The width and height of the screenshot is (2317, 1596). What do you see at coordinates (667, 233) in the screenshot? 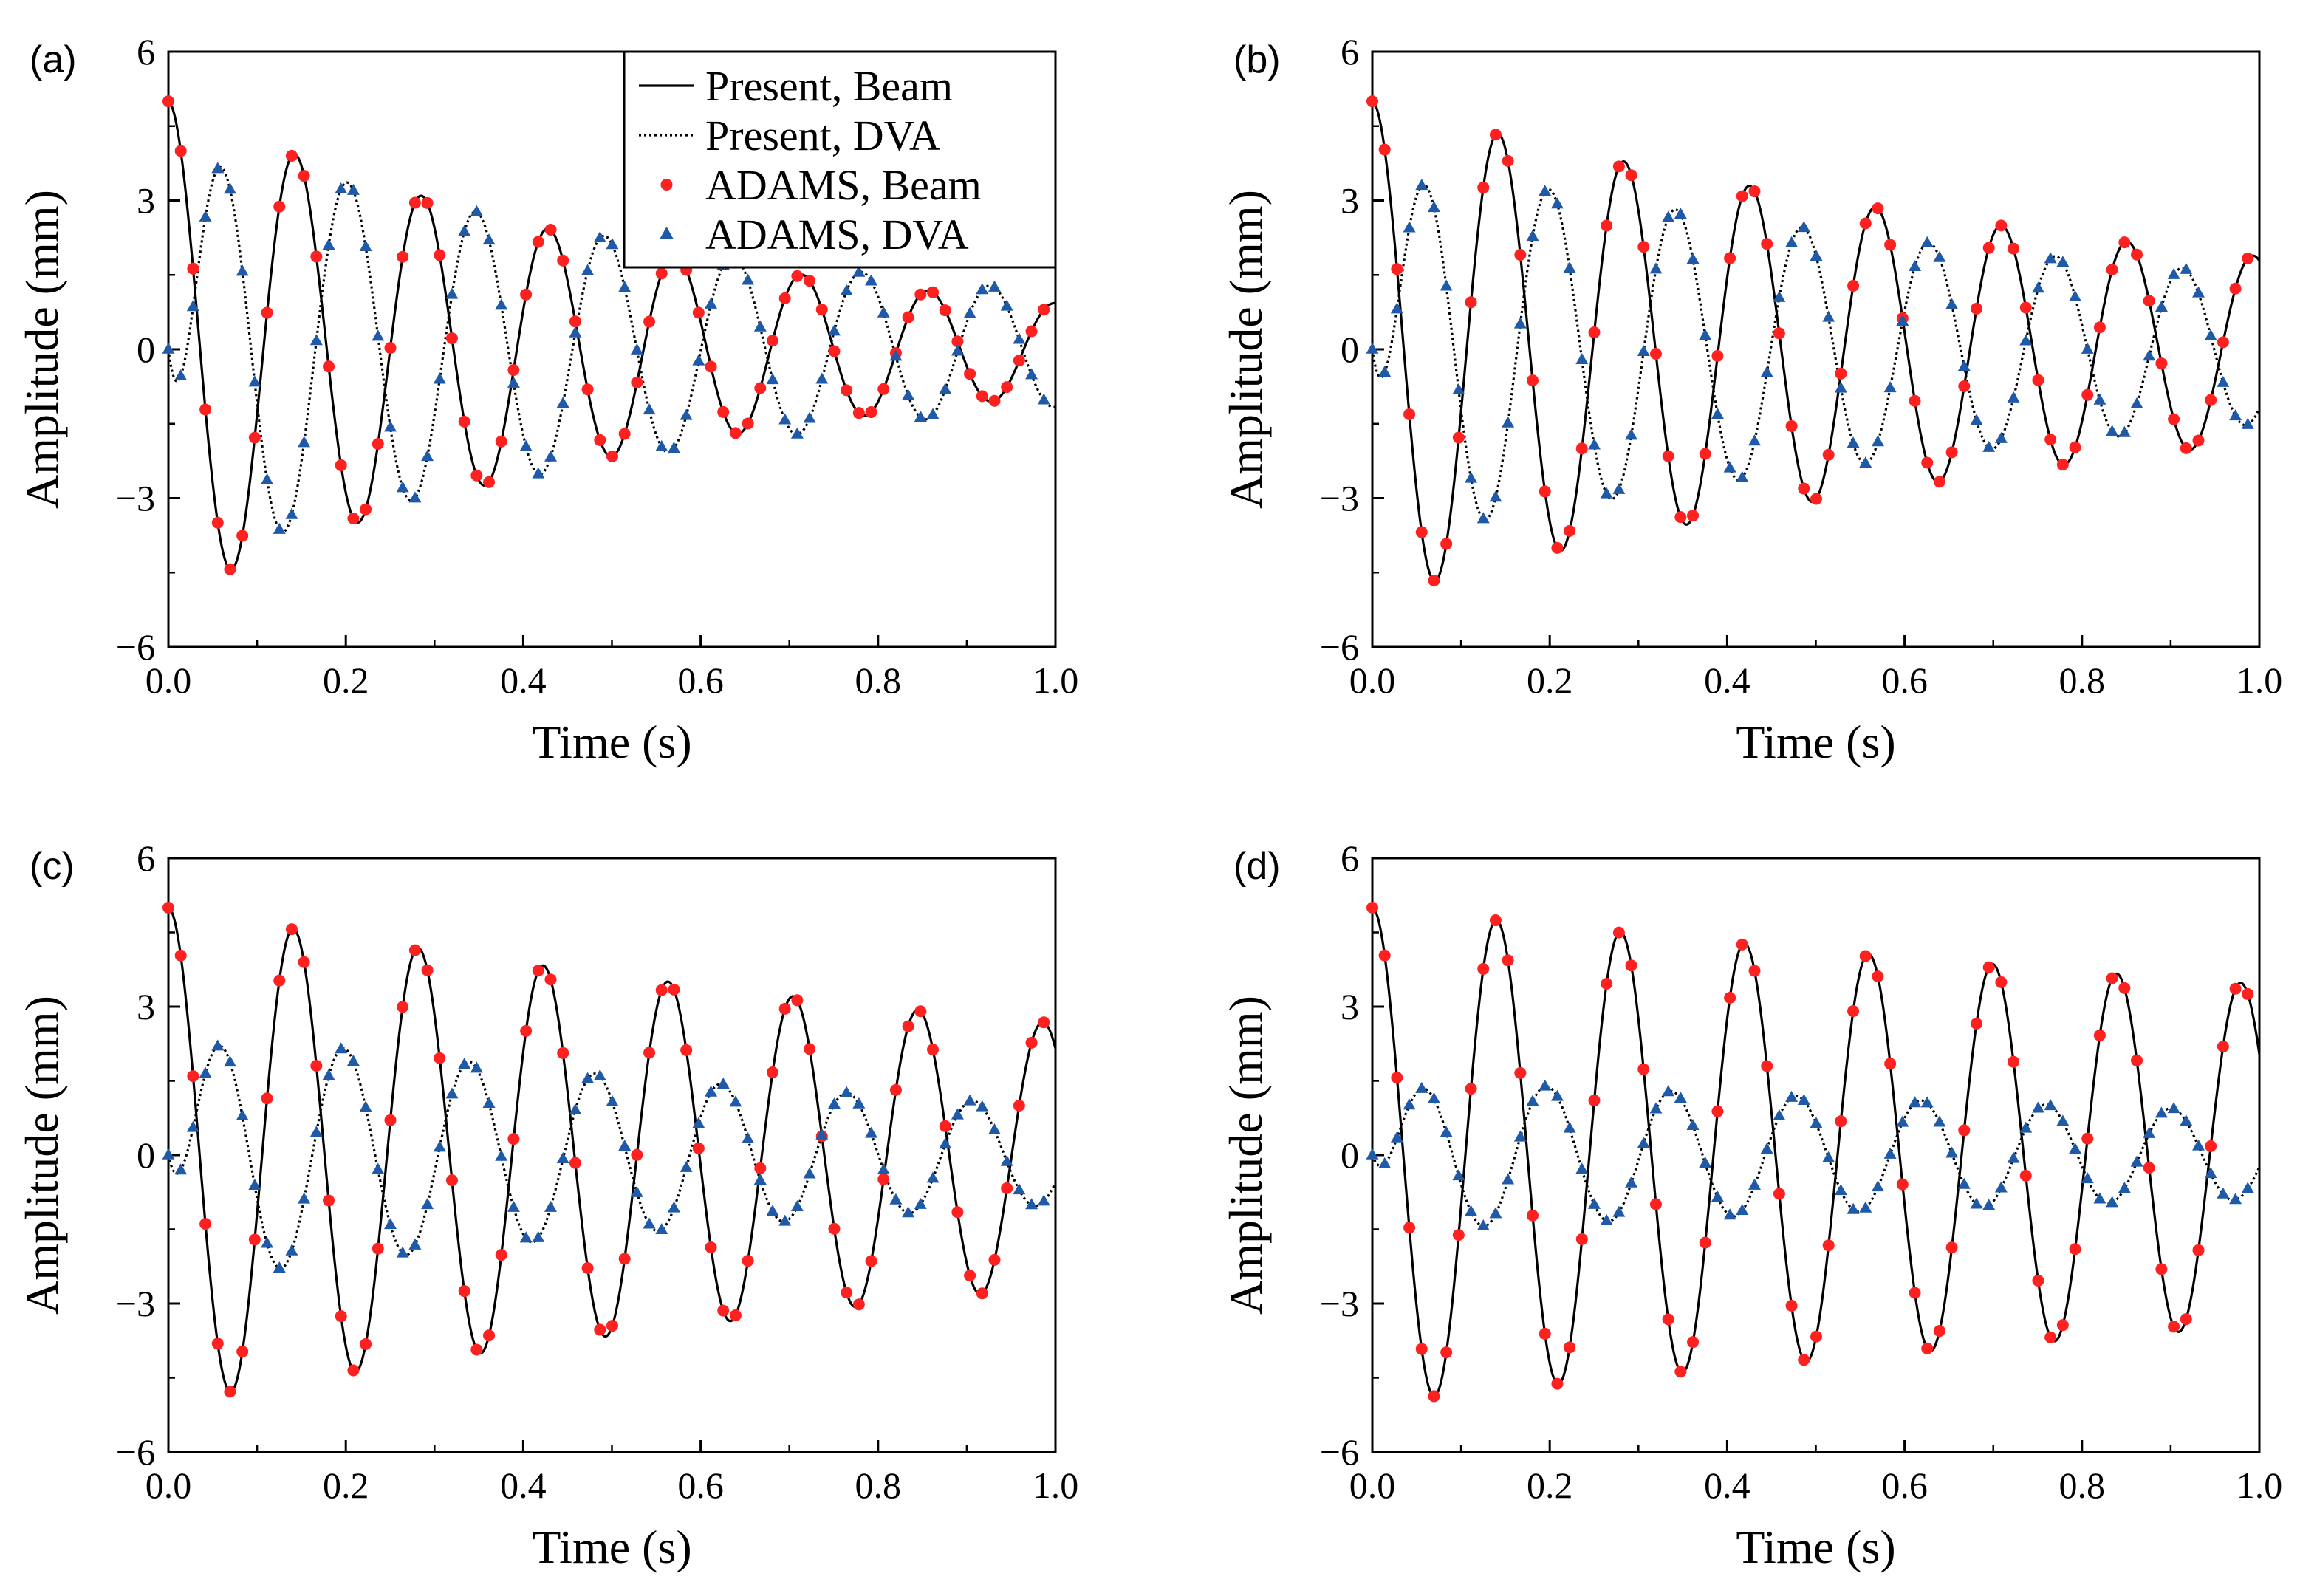
I see `legend-blue-triangle` at bounding box center [667, 233].